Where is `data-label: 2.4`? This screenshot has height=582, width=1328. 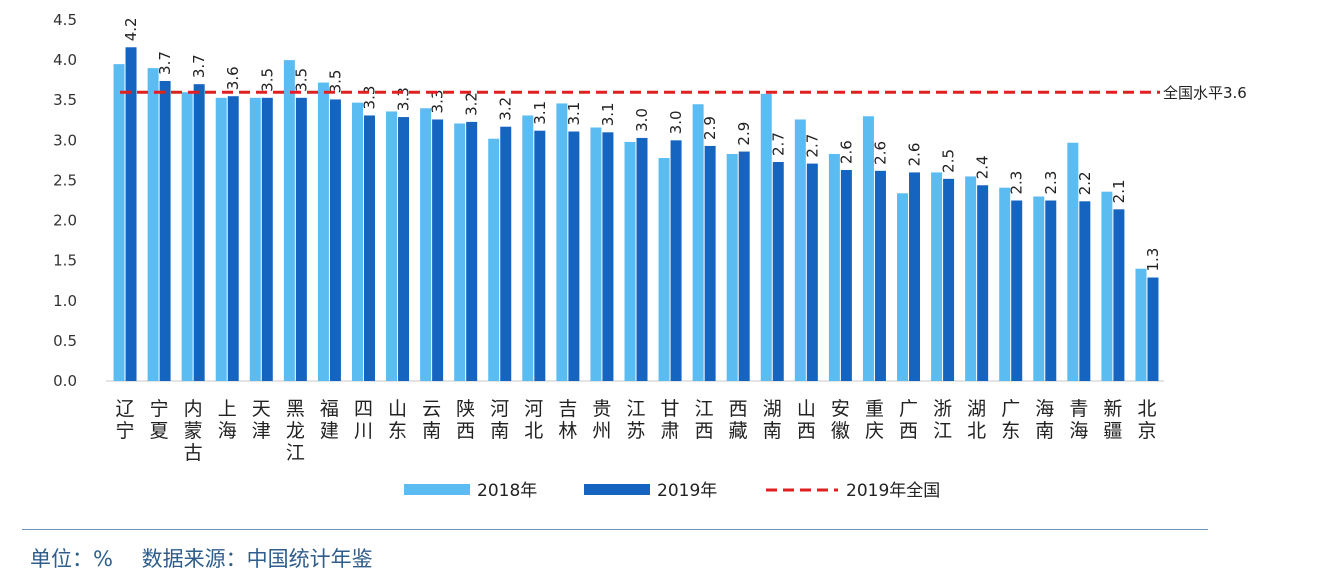 data-label: 2.4 is located at coordinates (983, 167).